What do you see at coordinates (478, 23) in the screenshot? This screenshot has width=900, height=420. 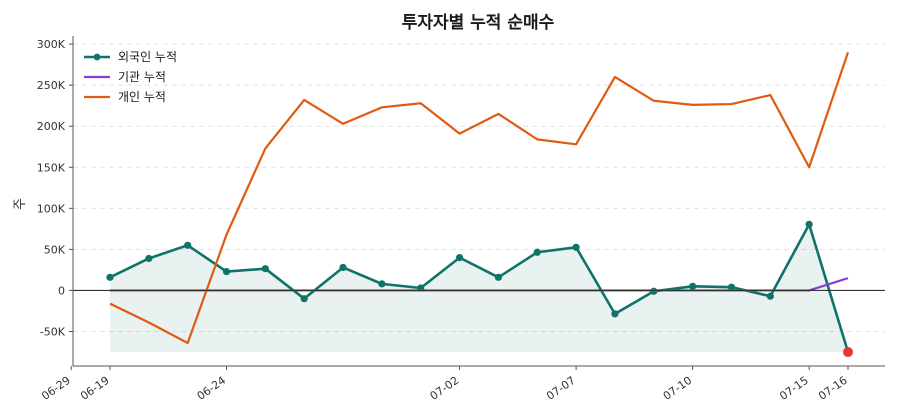 I see `chart-title: 투자자별 누적 순매수` at bounding box center [478, 23].